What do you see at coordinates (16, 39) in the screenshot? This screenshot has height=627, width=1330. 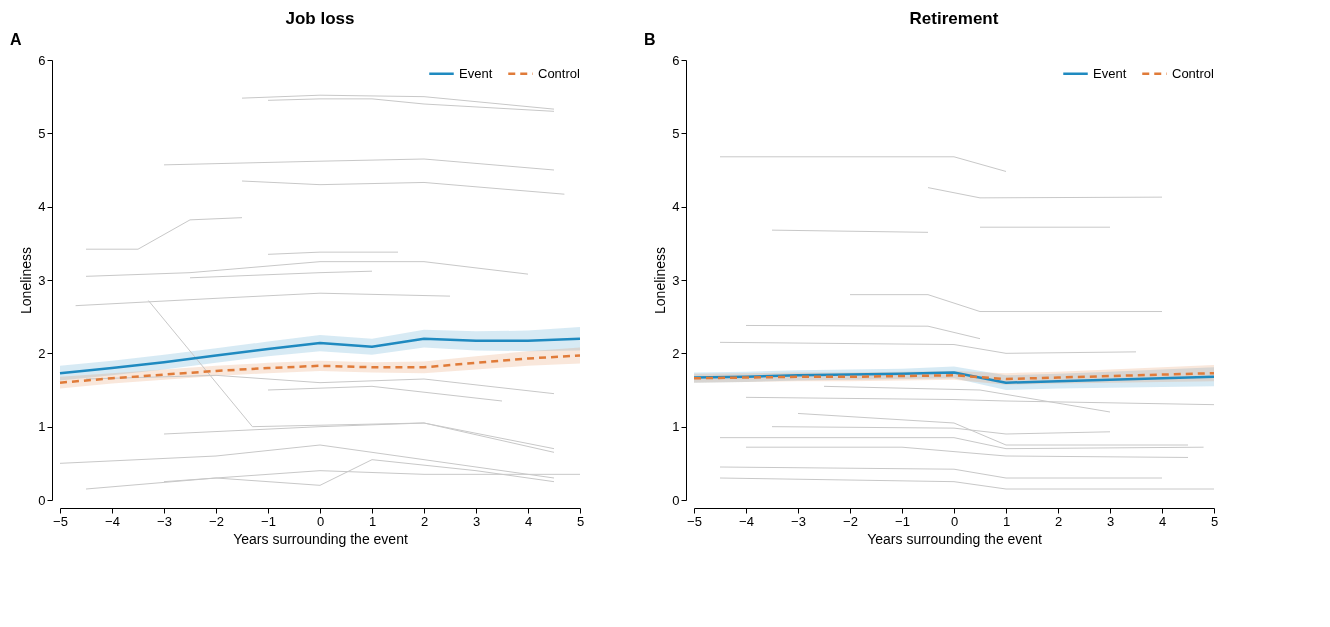 I see `text: A` at bounding box center [16, 39].